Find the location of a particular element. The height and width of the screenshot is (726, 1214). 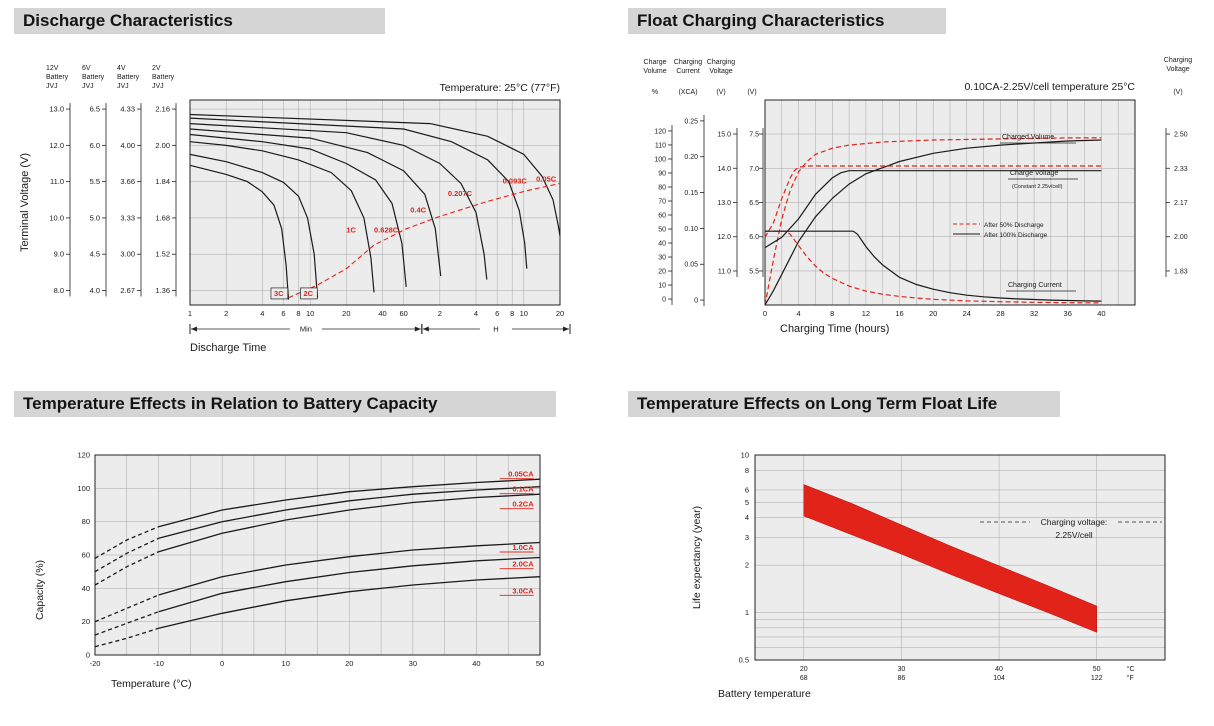

curve-label-0.1CA: 0.1CA is located at coordinates (523, 489).